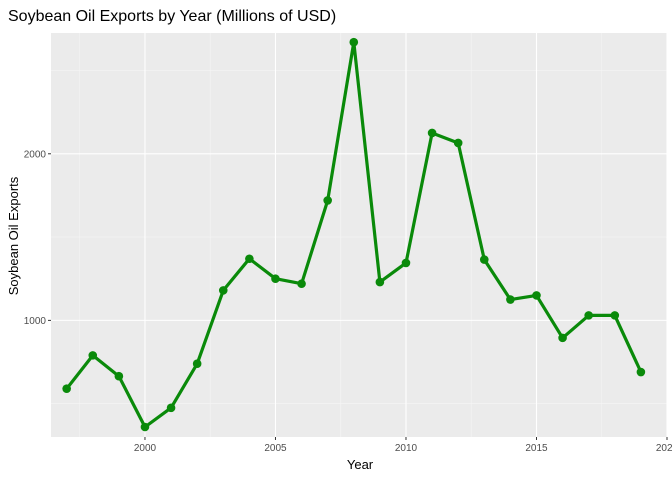 This screenshot has width=672, height=480. Describe the element at coordinates (13, 235) in the screenshot. I see `y-axis-title: Soybean Oil Exports` at that location.